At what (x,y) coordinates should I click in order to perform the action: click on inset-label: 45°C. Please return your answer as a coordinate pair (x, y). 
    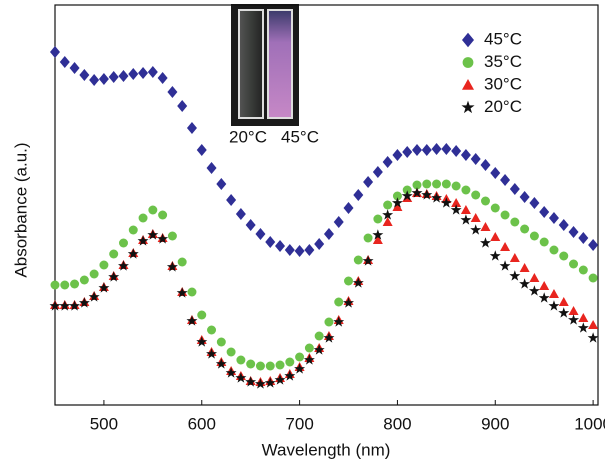
    Looking at the image, I should click on (300, 136).